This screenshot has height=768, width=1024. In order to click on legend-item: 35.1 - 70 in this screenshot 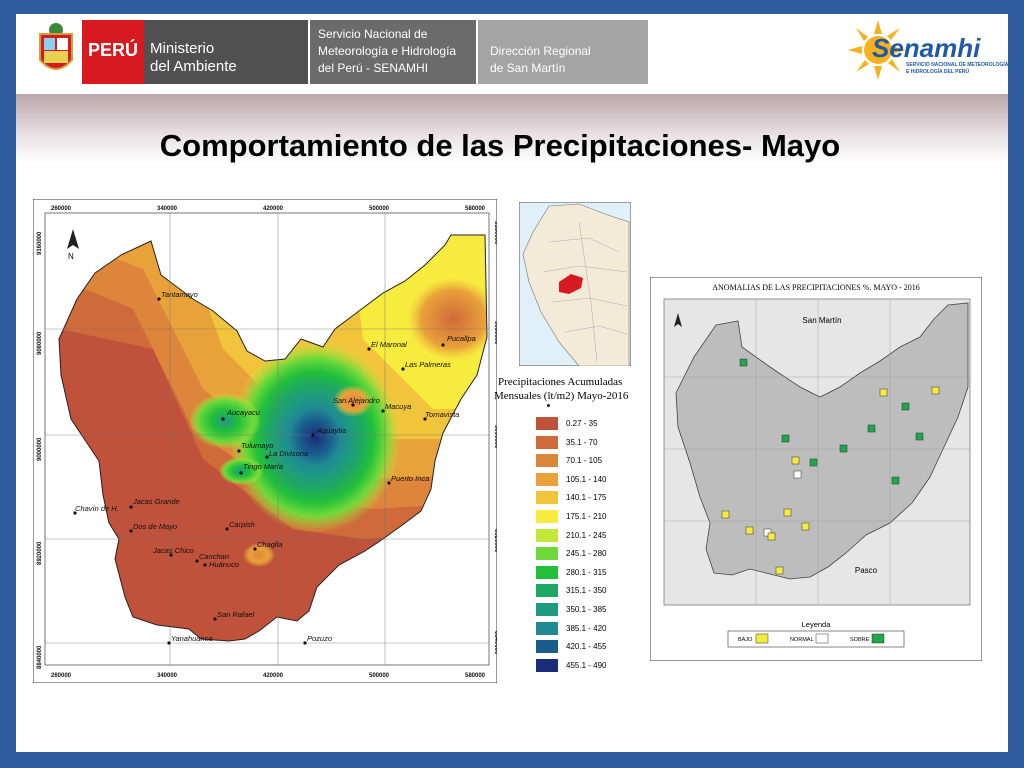, I will do `click(596, 442)`.